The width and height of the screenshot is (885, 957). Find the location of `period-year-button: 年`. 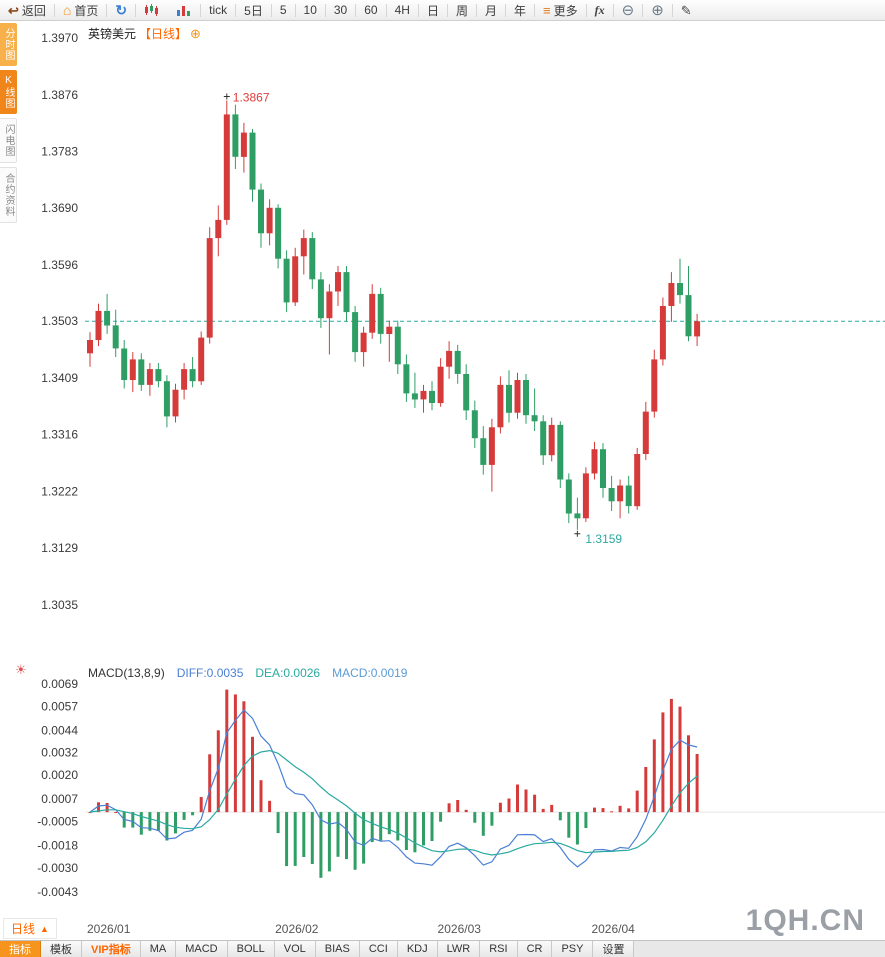

period-year-button: 年 is located at coordinates (519, 10).